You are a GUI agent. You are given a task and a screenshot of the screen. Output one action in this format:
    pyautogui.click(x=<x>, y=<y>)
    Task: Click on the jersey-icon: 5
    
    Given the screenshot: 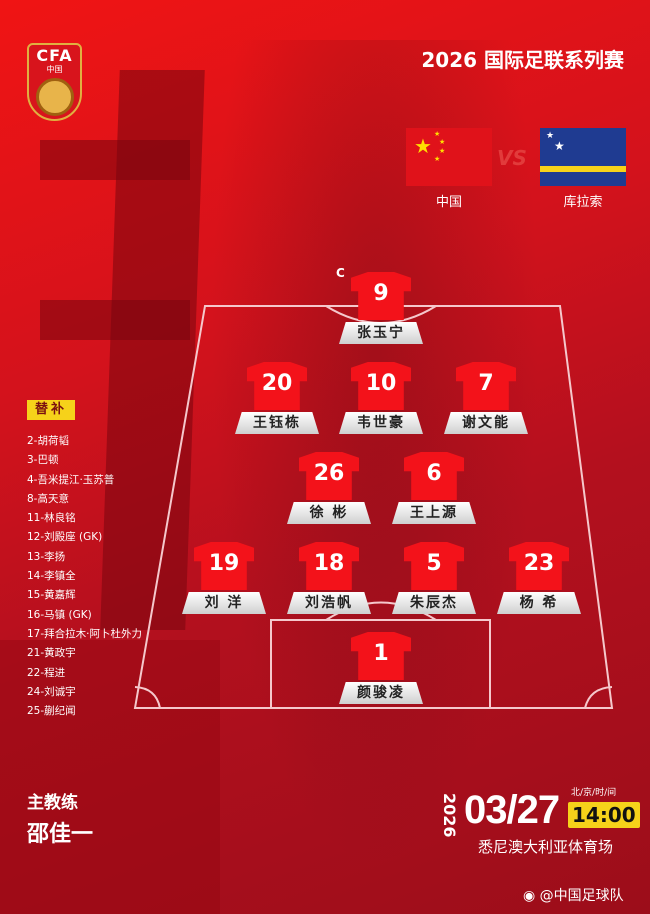 What is the action you would take?
    pyautogui.click(x=434, y=566)
    